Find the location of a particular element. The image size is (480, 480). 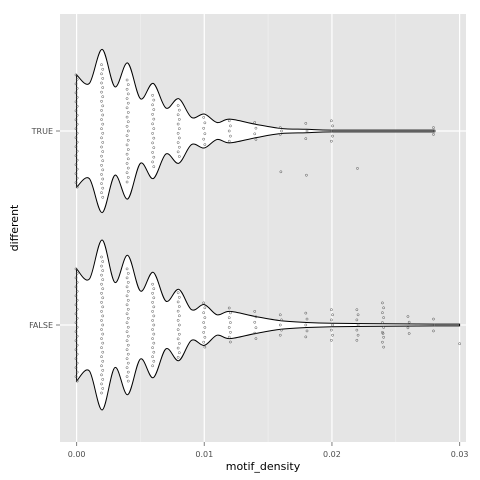

x-tick-label: 0.00 is located at coordinates (77, 454).